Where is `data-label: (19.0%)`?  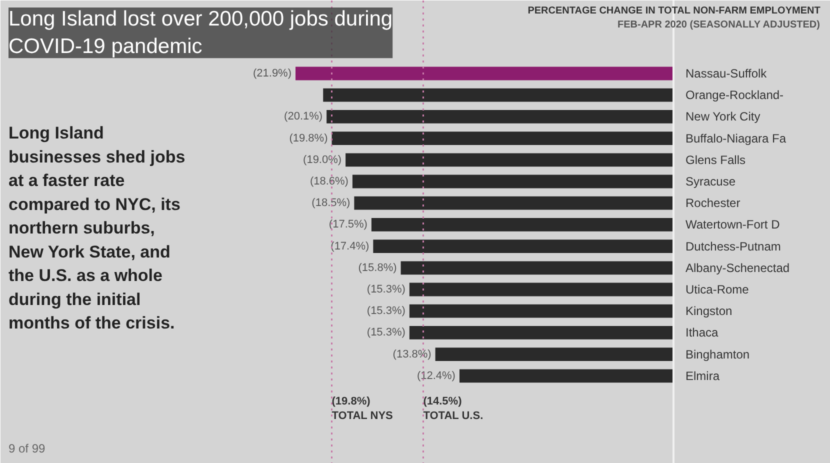 data-label: (19.0%) is located at coordinates (322, 160).